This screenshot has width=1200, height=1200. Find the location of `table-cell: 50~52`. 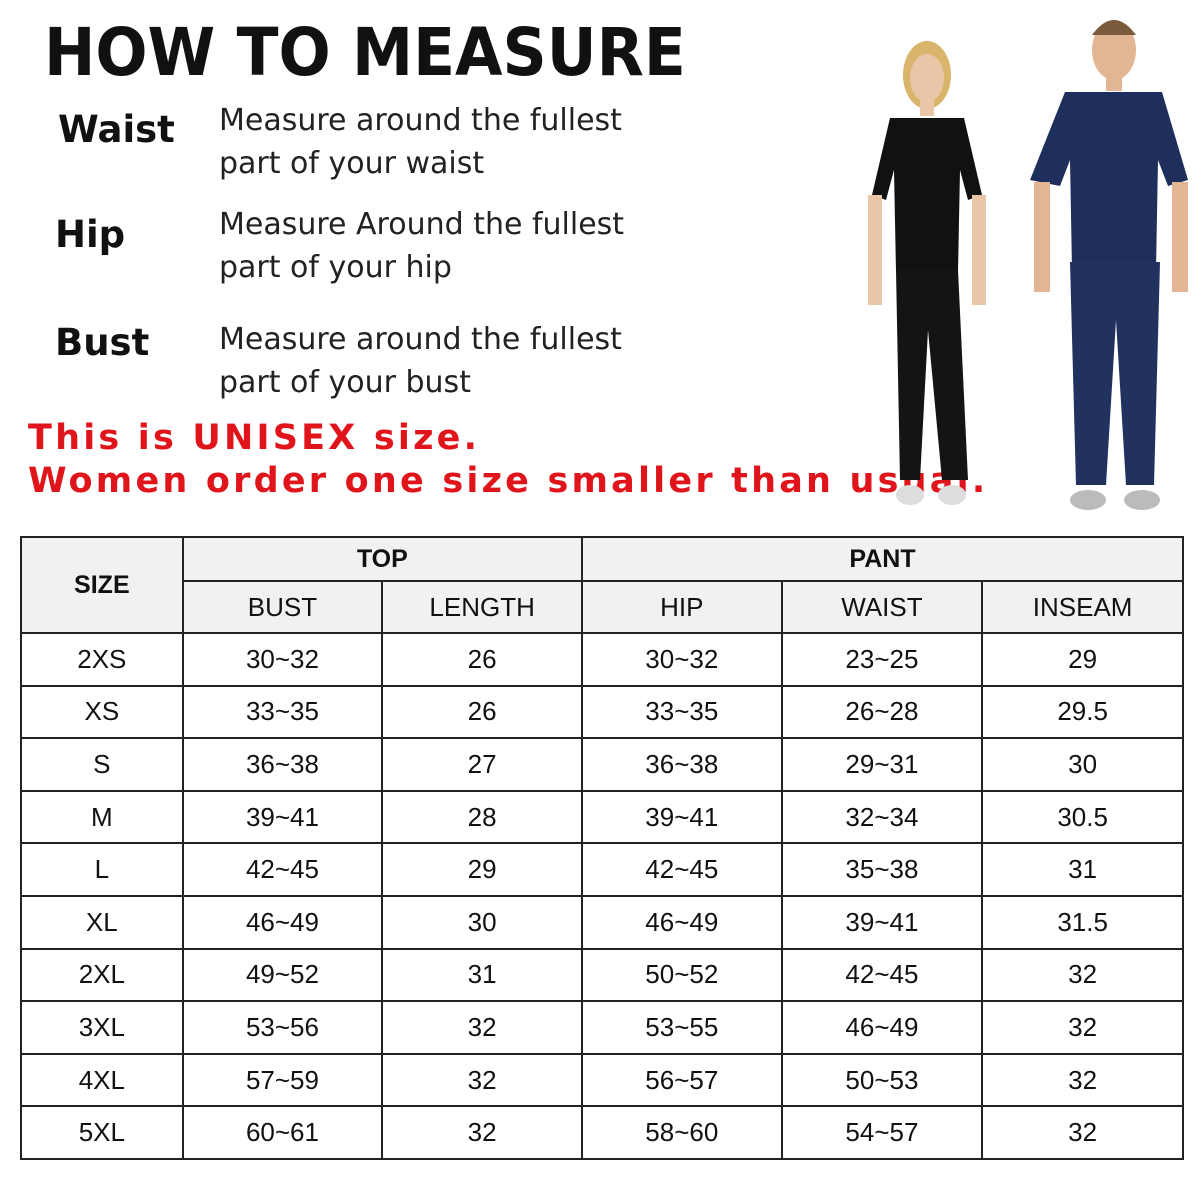

table-cell: 50~52 is located at coordinates (682, 975).